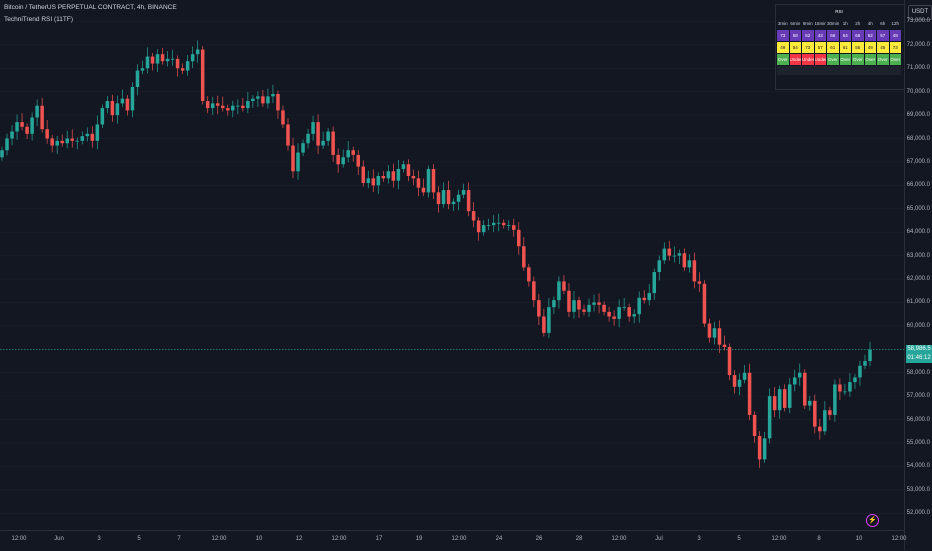 The height and width of the screenshot is (551, 932). I want to click on price-tick-label: 58,000.0, so click(918, 372).